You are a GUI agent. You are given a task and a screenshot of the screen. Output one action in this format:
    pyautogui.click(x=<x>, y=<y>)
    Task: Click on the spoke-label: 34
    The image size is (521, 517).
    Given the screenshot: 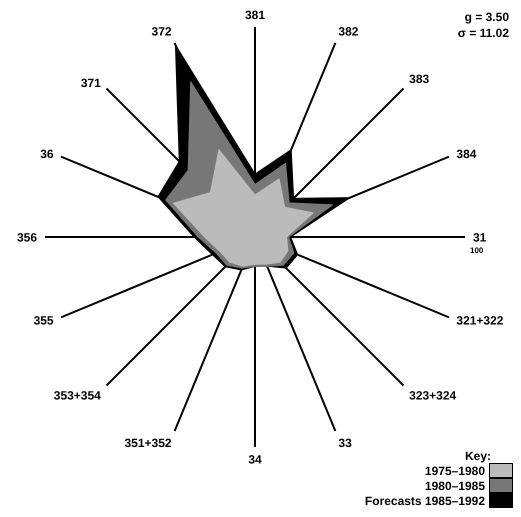 What is the action you would take?
    pyautogui.click(x=255, y=459)
    